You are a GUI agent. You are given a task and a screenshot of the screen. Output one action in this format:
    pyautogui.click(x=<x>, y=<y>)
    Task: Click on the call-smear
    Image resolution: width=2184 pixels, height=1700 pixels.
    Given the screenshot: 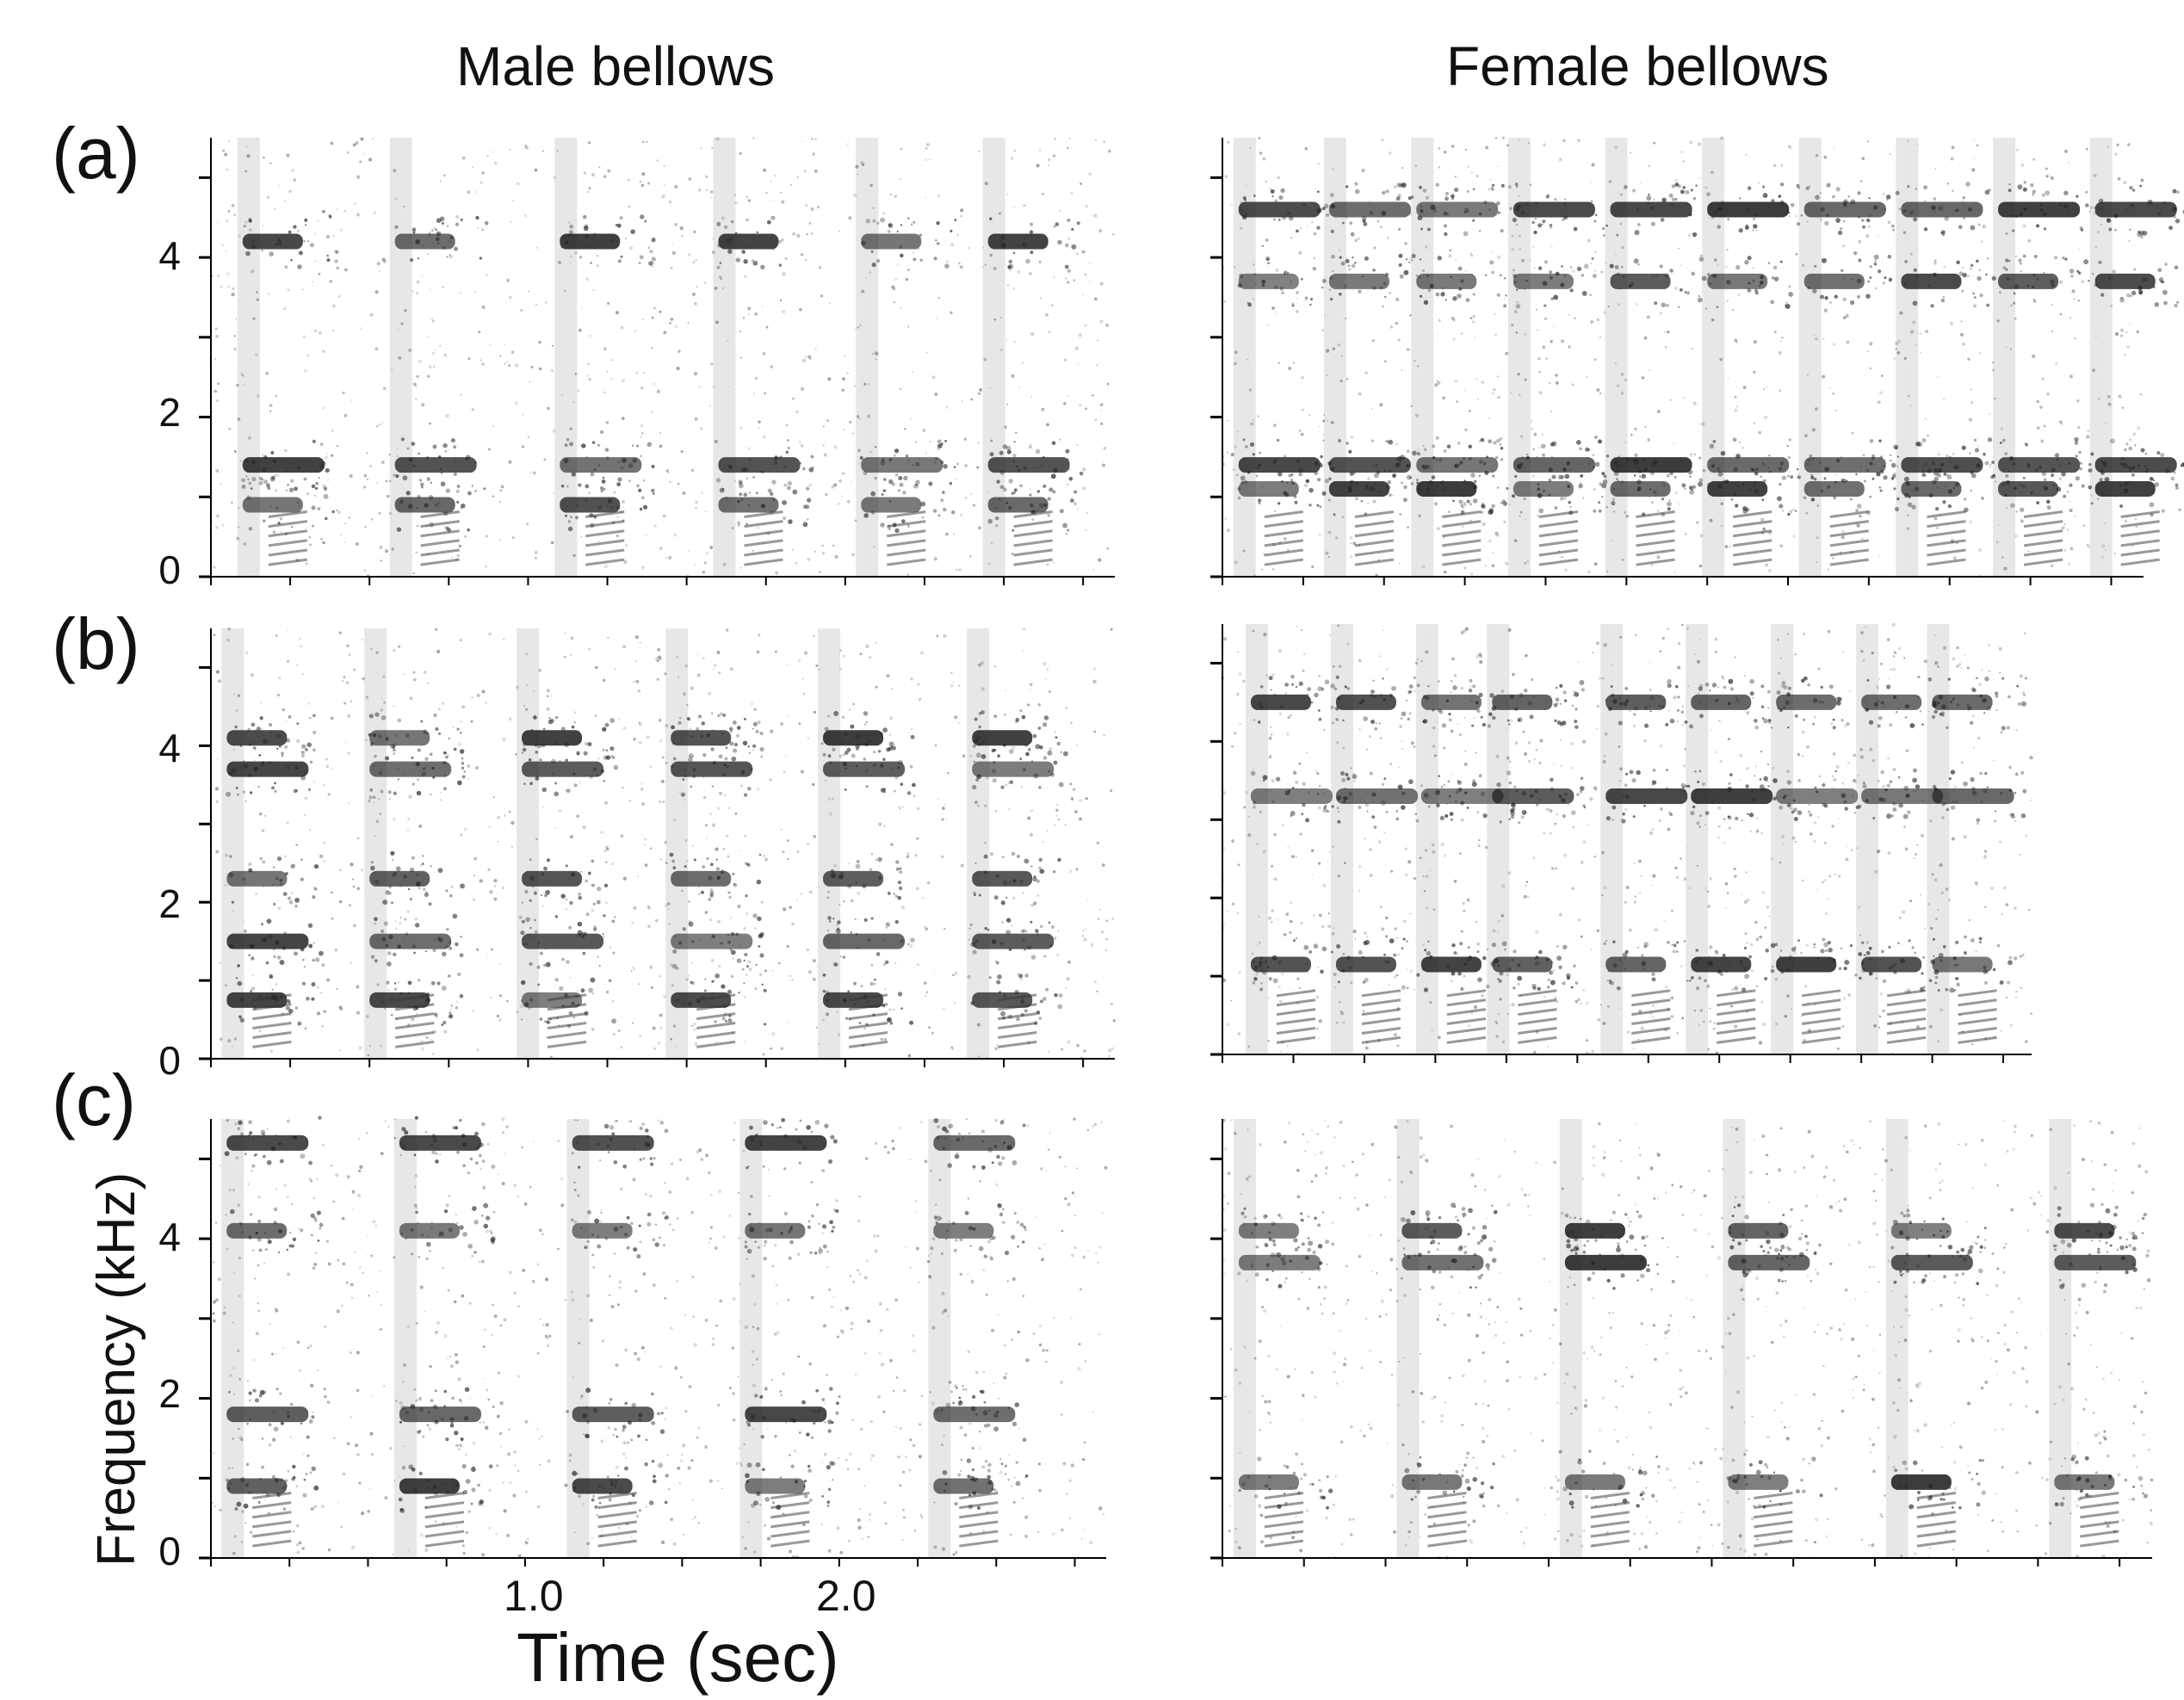 What is the action you would take?
    pyautogui.click(x=830, y=844)
    